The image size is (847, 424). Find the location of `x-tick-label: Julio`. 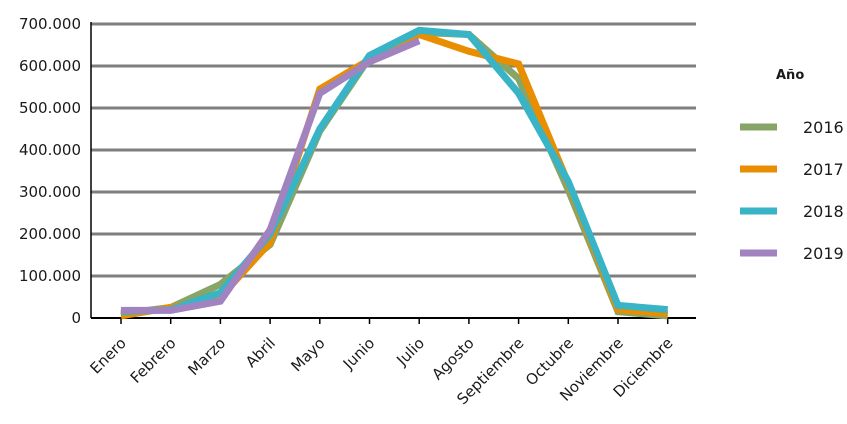

x-tick-label: Julio is located at coordinates (410, 352).